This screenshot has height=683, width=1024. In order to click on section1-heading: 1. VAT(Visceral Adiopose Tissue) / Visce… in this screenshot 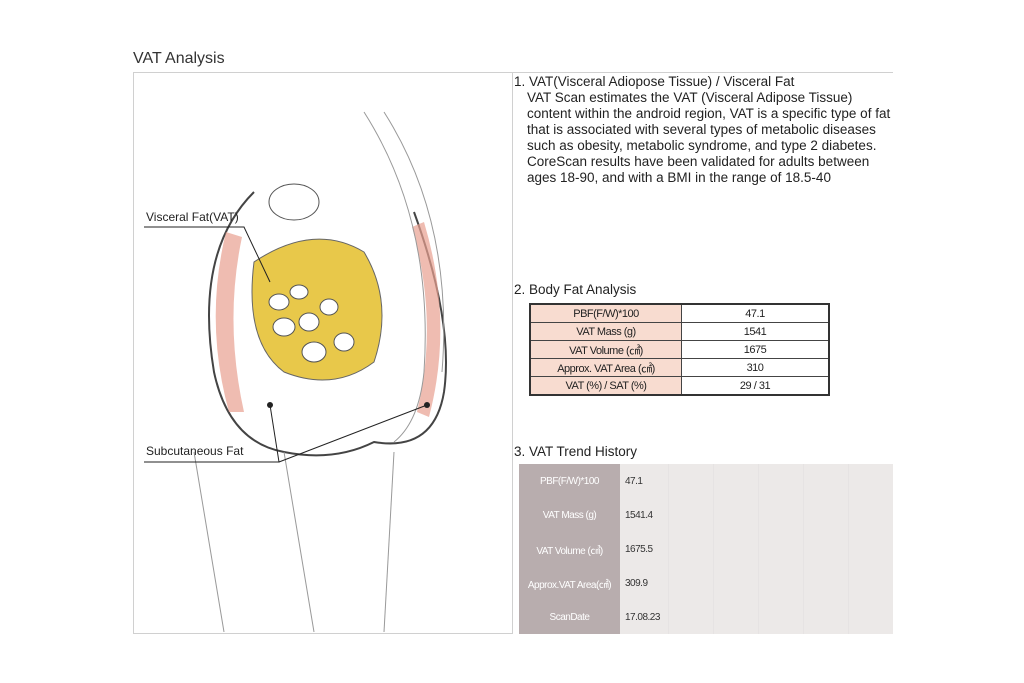, I will do `click(654, 81)`.